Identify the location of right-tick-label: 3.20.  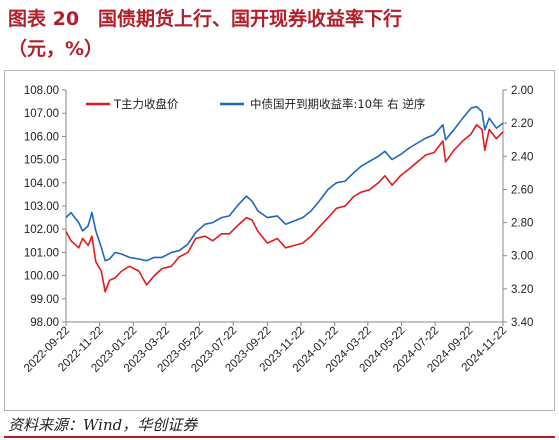
(522, 290).